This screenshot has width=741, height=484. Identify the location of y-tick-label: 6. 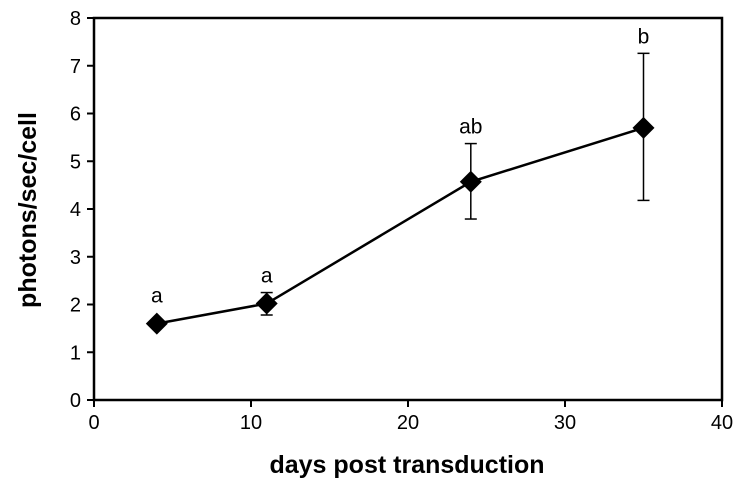
(75, 115).